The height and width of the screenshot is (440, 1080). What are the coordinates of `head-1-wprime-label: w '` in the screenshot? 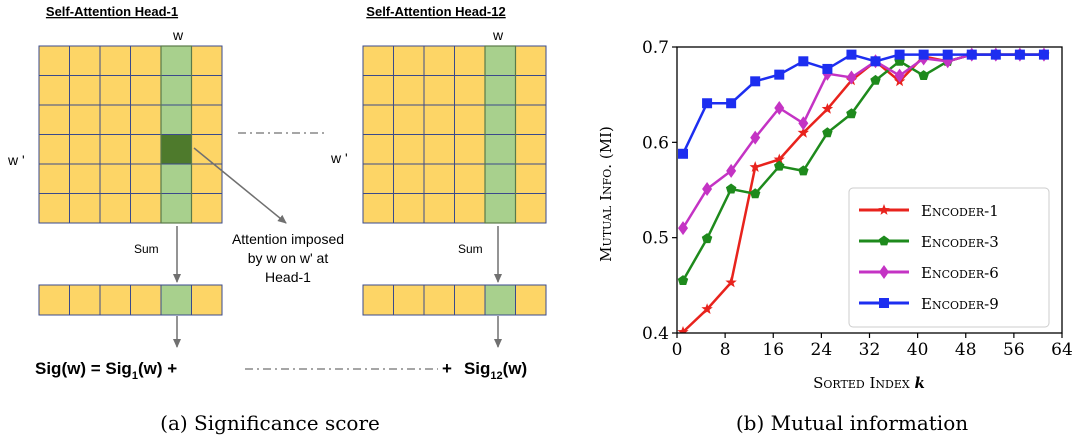 It's located at (16, 160).